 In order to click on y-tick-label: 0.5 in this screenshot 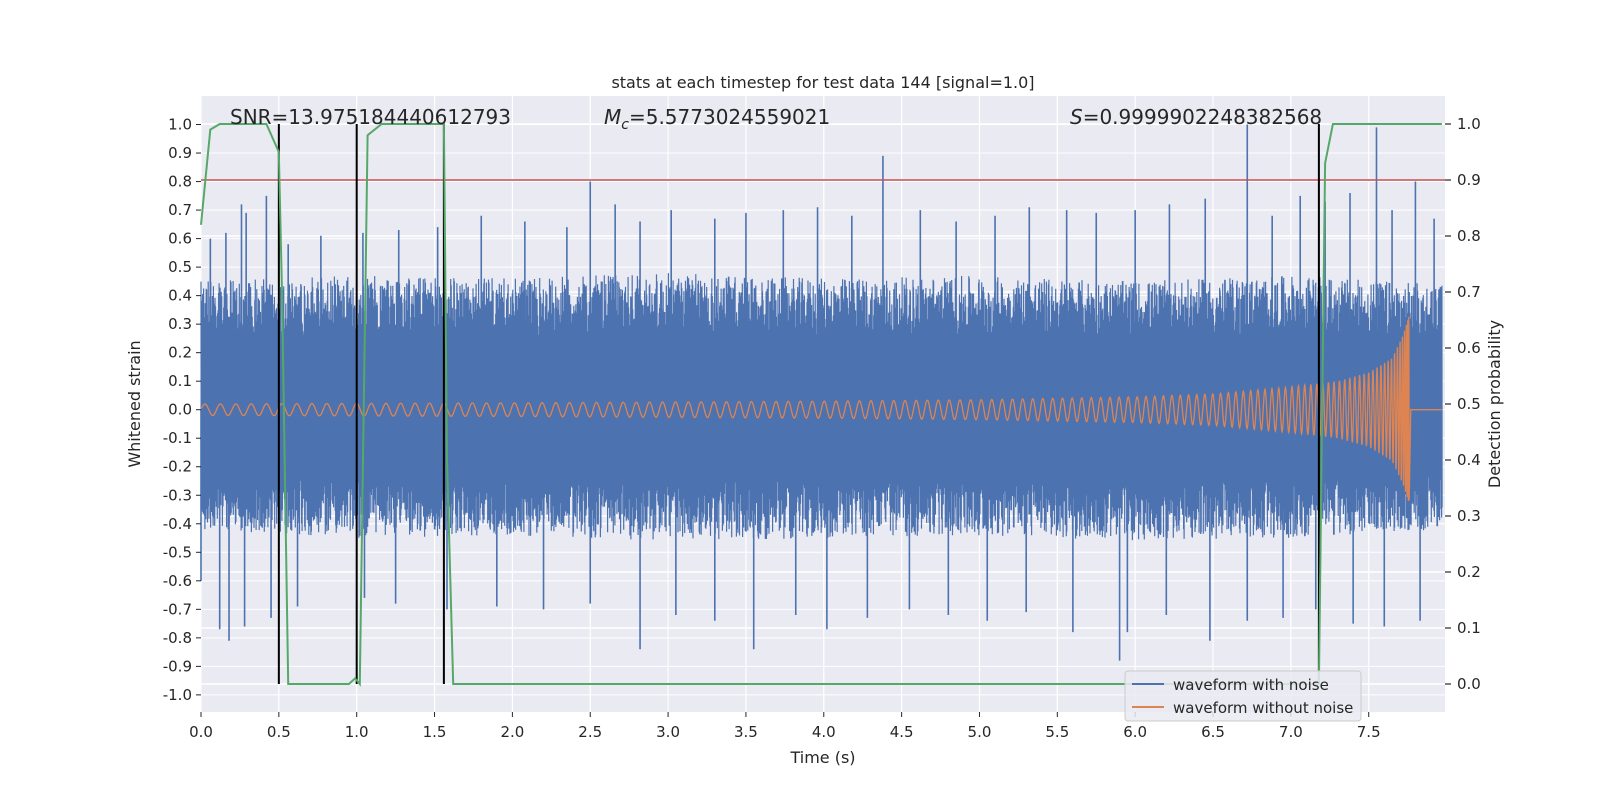, I will do `click(180, 267)`.